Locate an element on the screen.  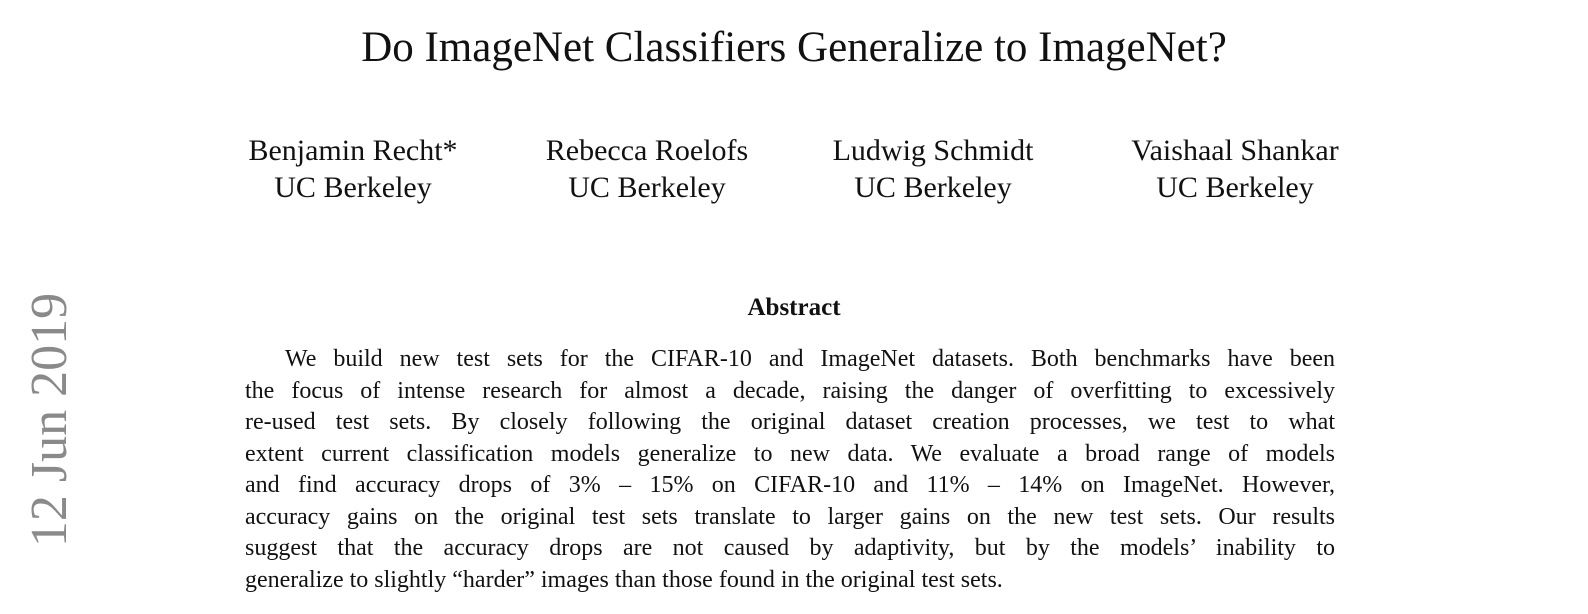
author-block: Ludwig Schmidt UC Berkeley is located at coordinates (933, 169).